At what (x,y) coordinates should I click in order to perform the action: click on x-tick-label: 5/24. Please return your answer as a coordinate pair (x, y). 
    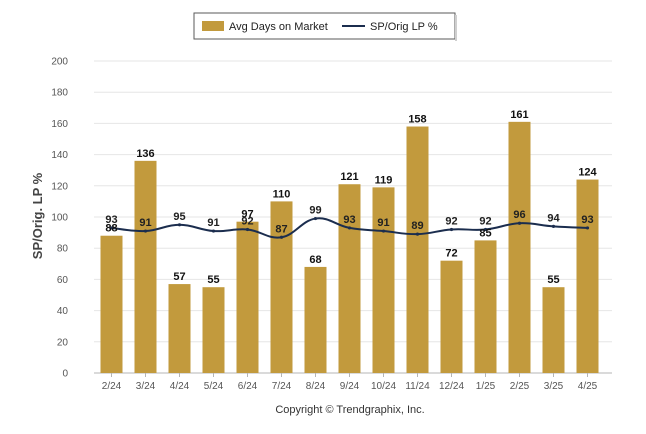
    Looking at the image, I should click on (214, 386).